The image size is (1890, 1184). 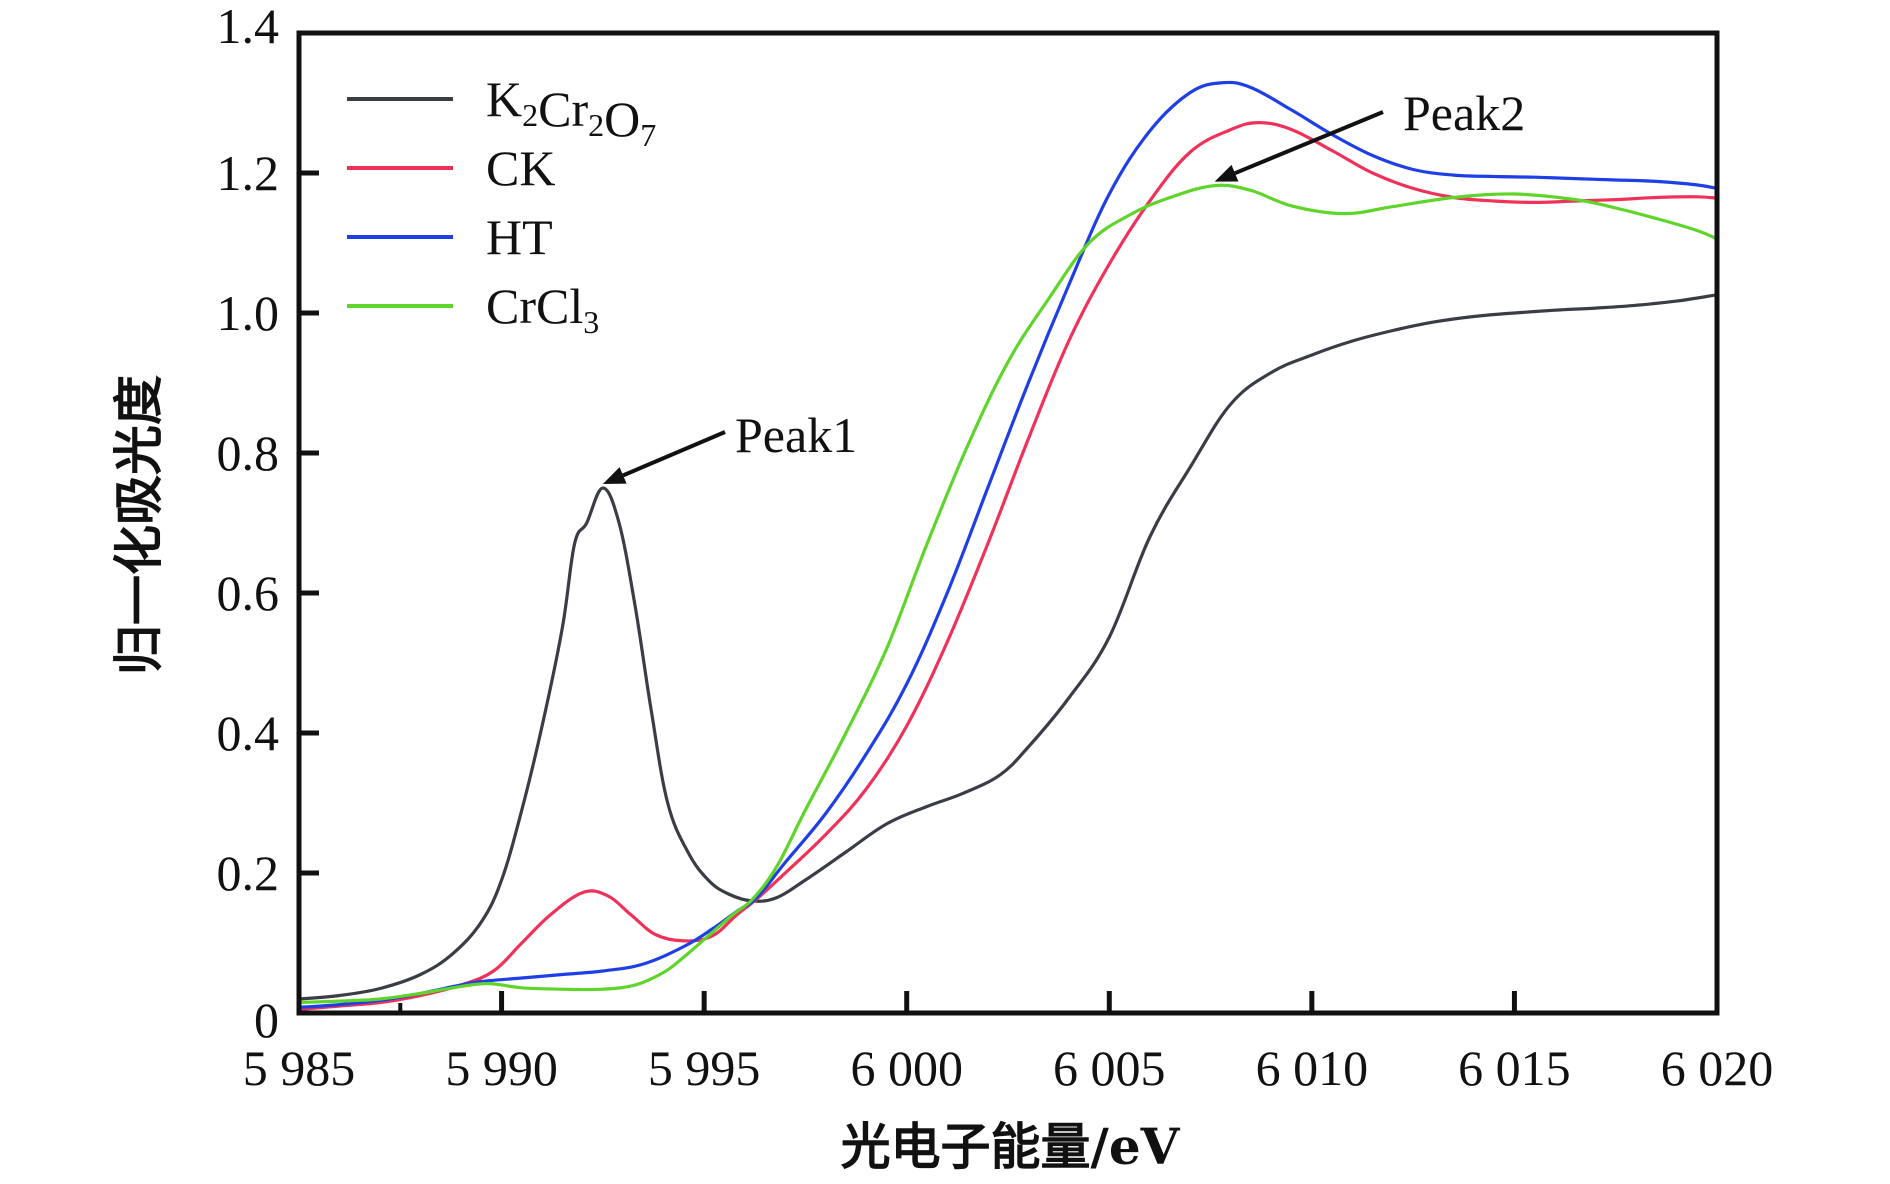 What do you see at coordinates (248, 593) in the screenshot?
I see `y-tick-label: 0.6` at bounding box center [248, 593].